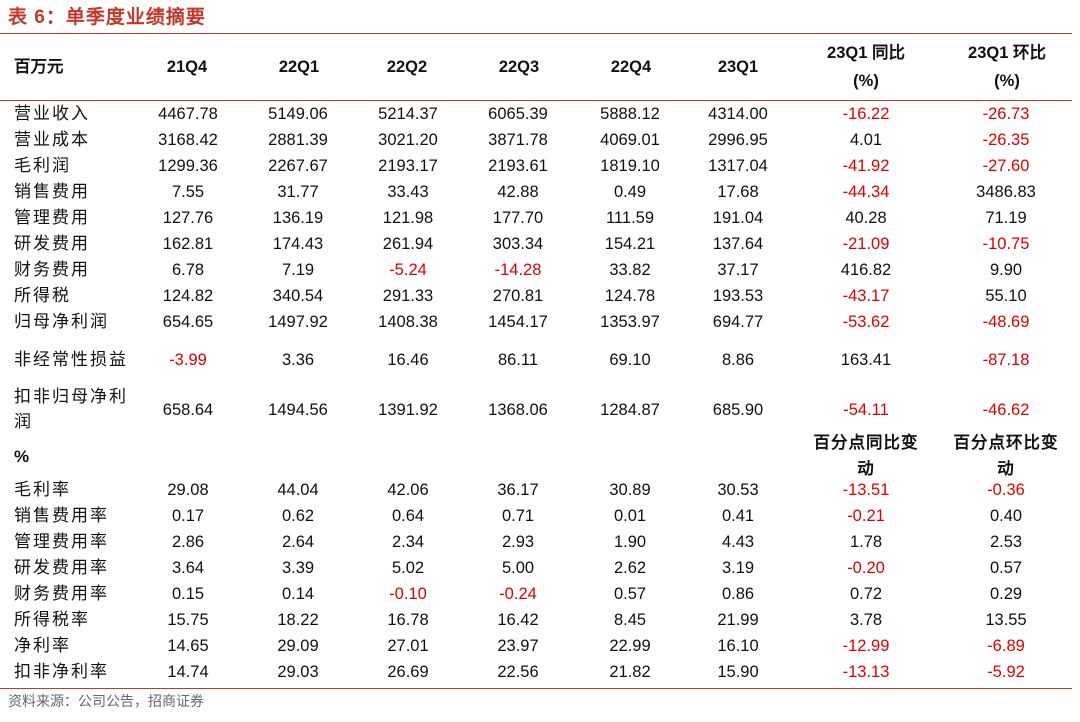 The height and width of the screenshot is (722, 1080). Describe the element at coordinates (408, 139) in the screenshot. I see `table-cell: 3021.20` at that location.